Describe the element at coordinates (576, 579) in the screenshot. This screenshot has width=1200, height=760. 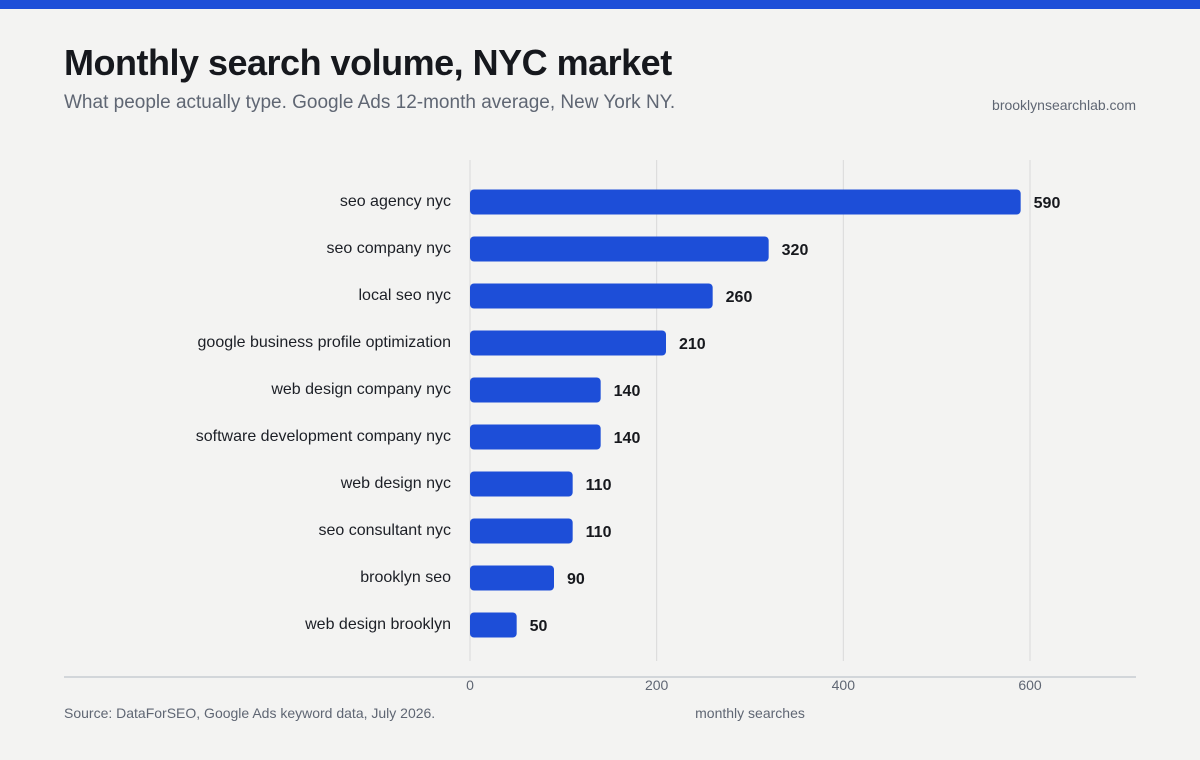
I see `data-label: 90` at that location.